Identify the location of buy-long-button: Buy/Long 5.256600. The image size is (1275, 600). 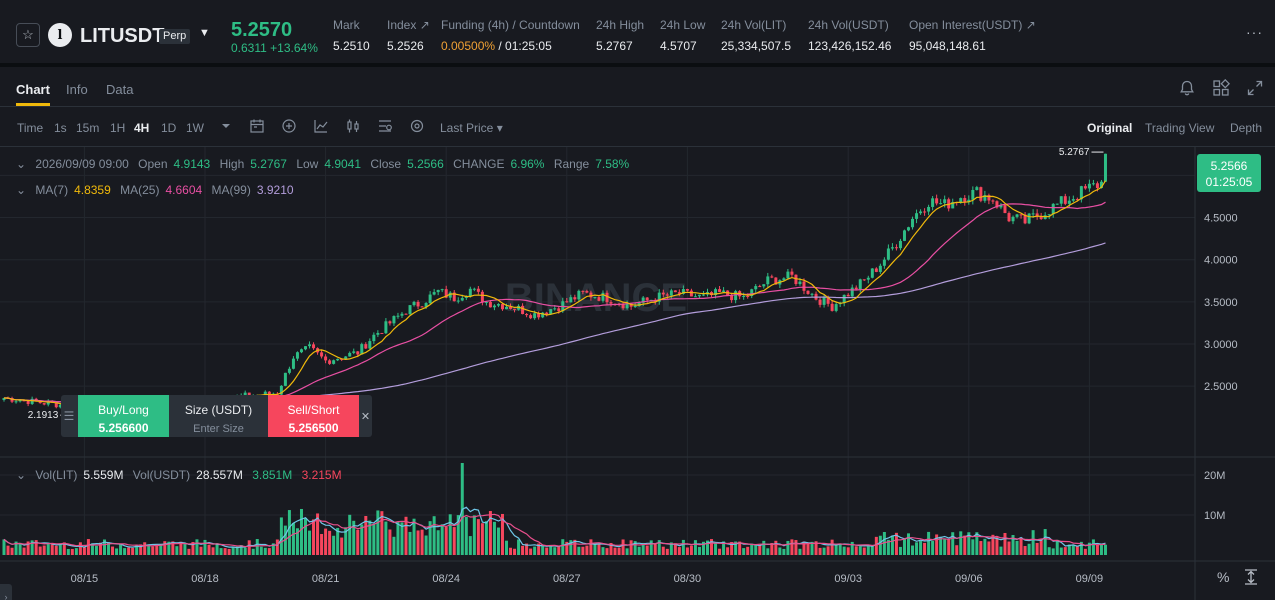
(123, 416).